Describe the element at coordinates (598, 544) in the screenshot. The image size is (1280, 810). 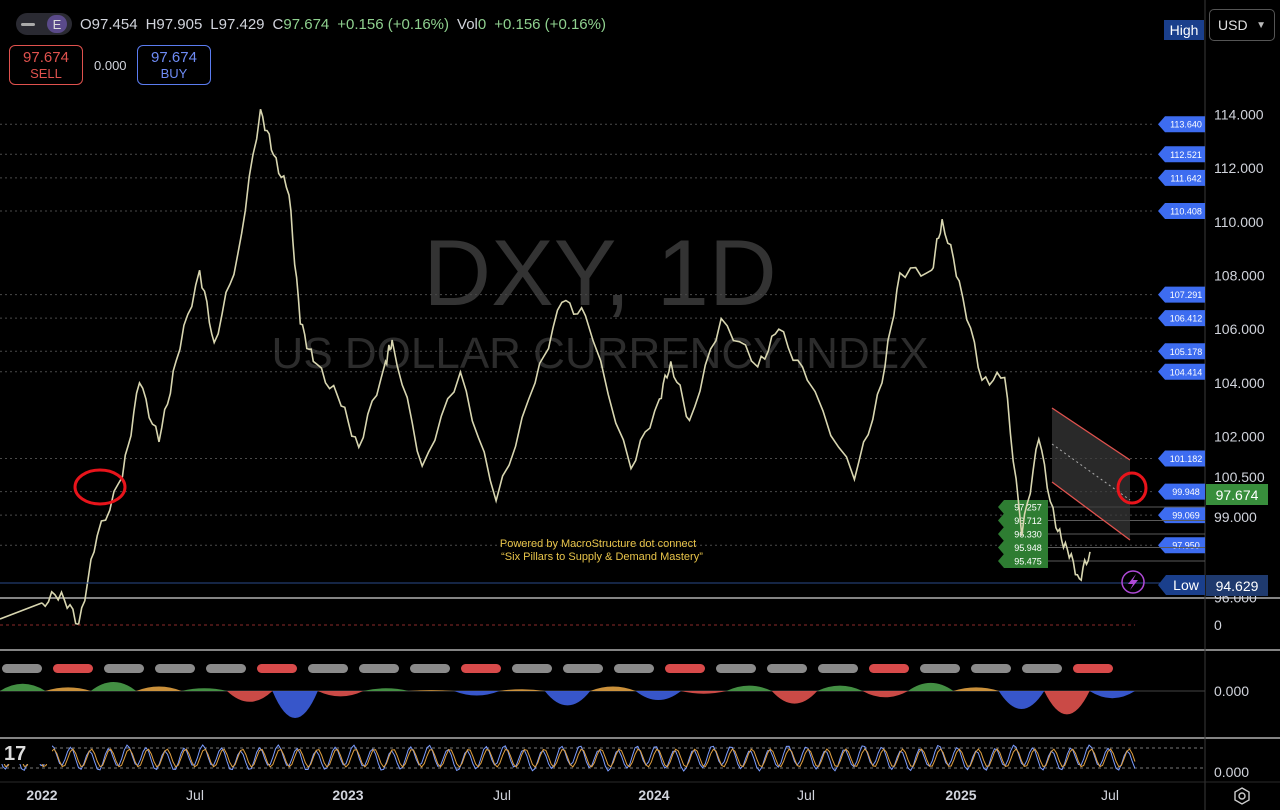
I see `annotation-line-1: Powered by MacroStructure dot connect` at that location.